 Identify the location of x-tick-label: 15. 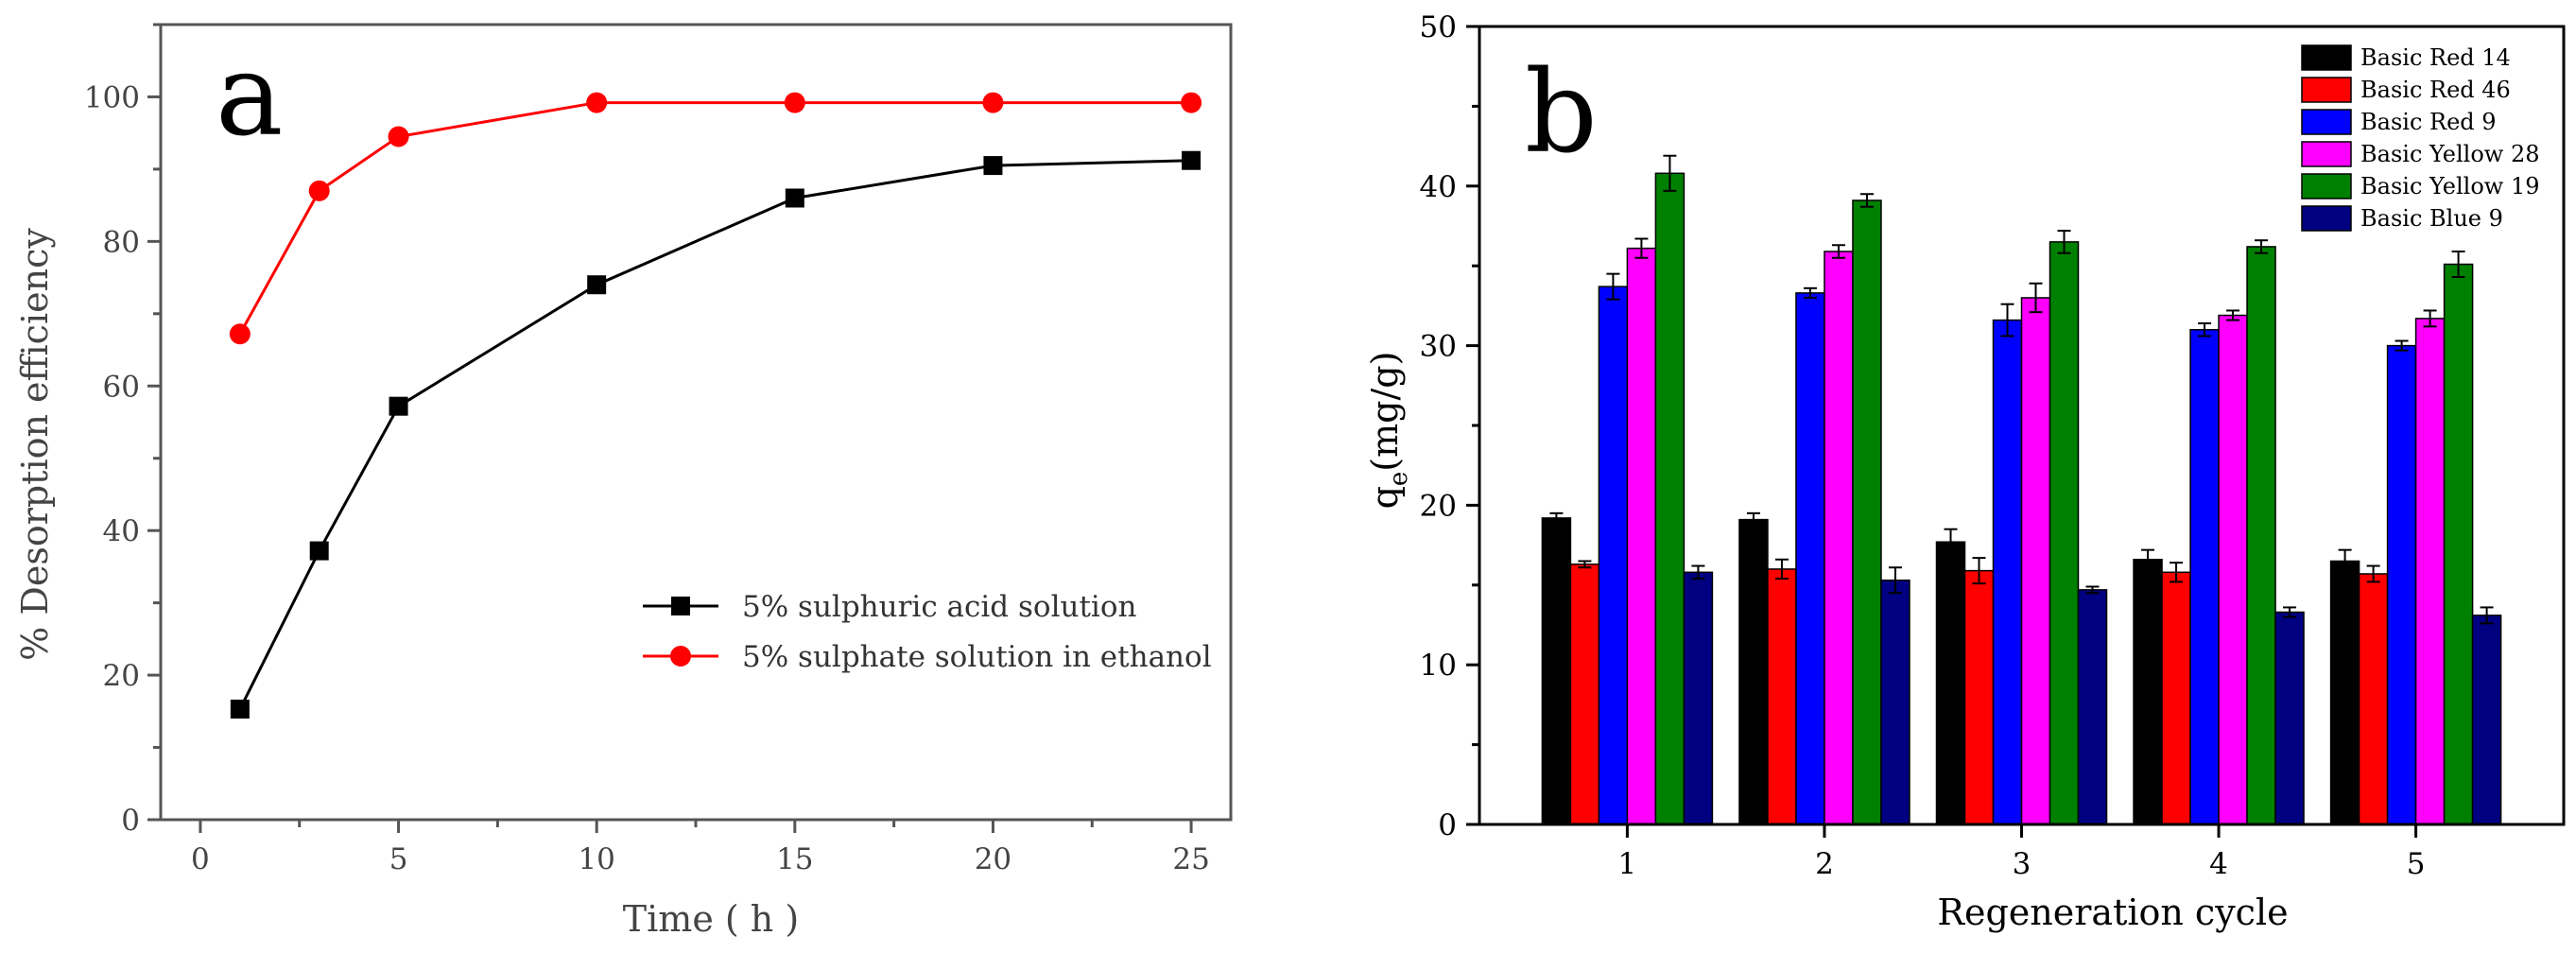
(795, 859).